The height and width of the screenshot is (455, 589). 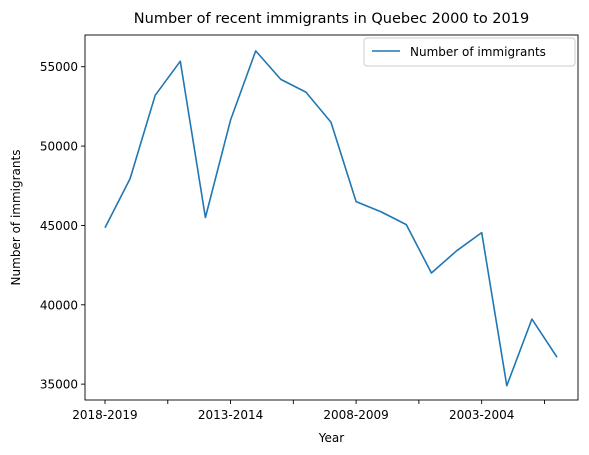 What do you see at coordinates (308, 411) in the screenshot?
I see `x-axis: 2018-2019 2013-2014 2008-2009 2003-2004` at bounding box center [308, 411].